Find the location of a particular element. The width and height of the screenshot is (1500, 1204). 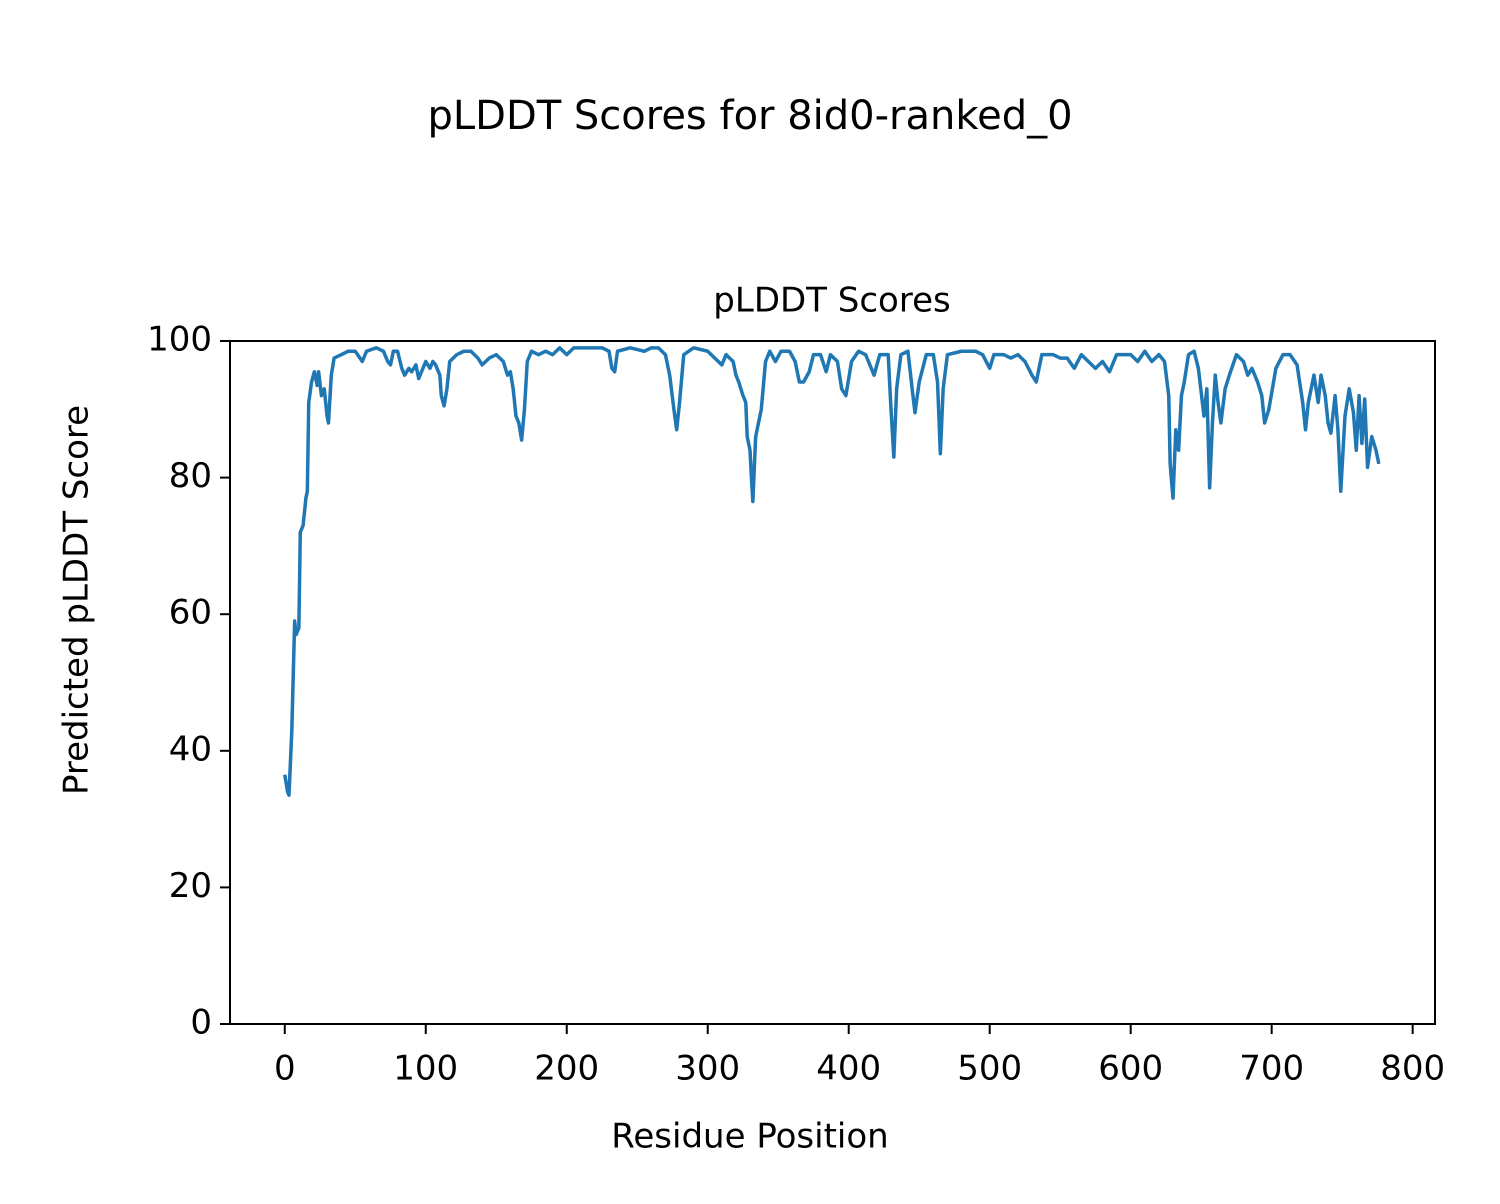

x-tick-label: 500 is located at coordinates (989, 1069).